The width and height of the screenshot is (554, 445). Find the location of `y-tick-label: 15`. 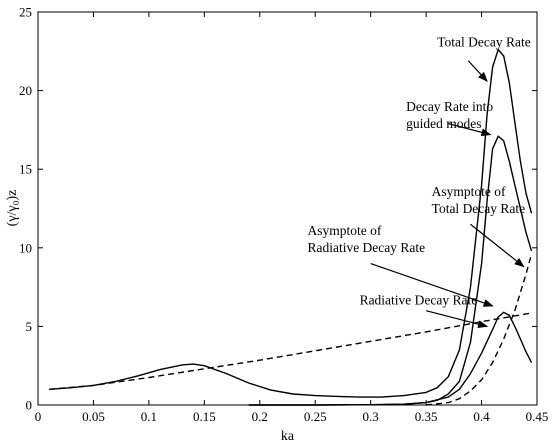

y-tick-label: 15 is located at coordinates (25, 169).